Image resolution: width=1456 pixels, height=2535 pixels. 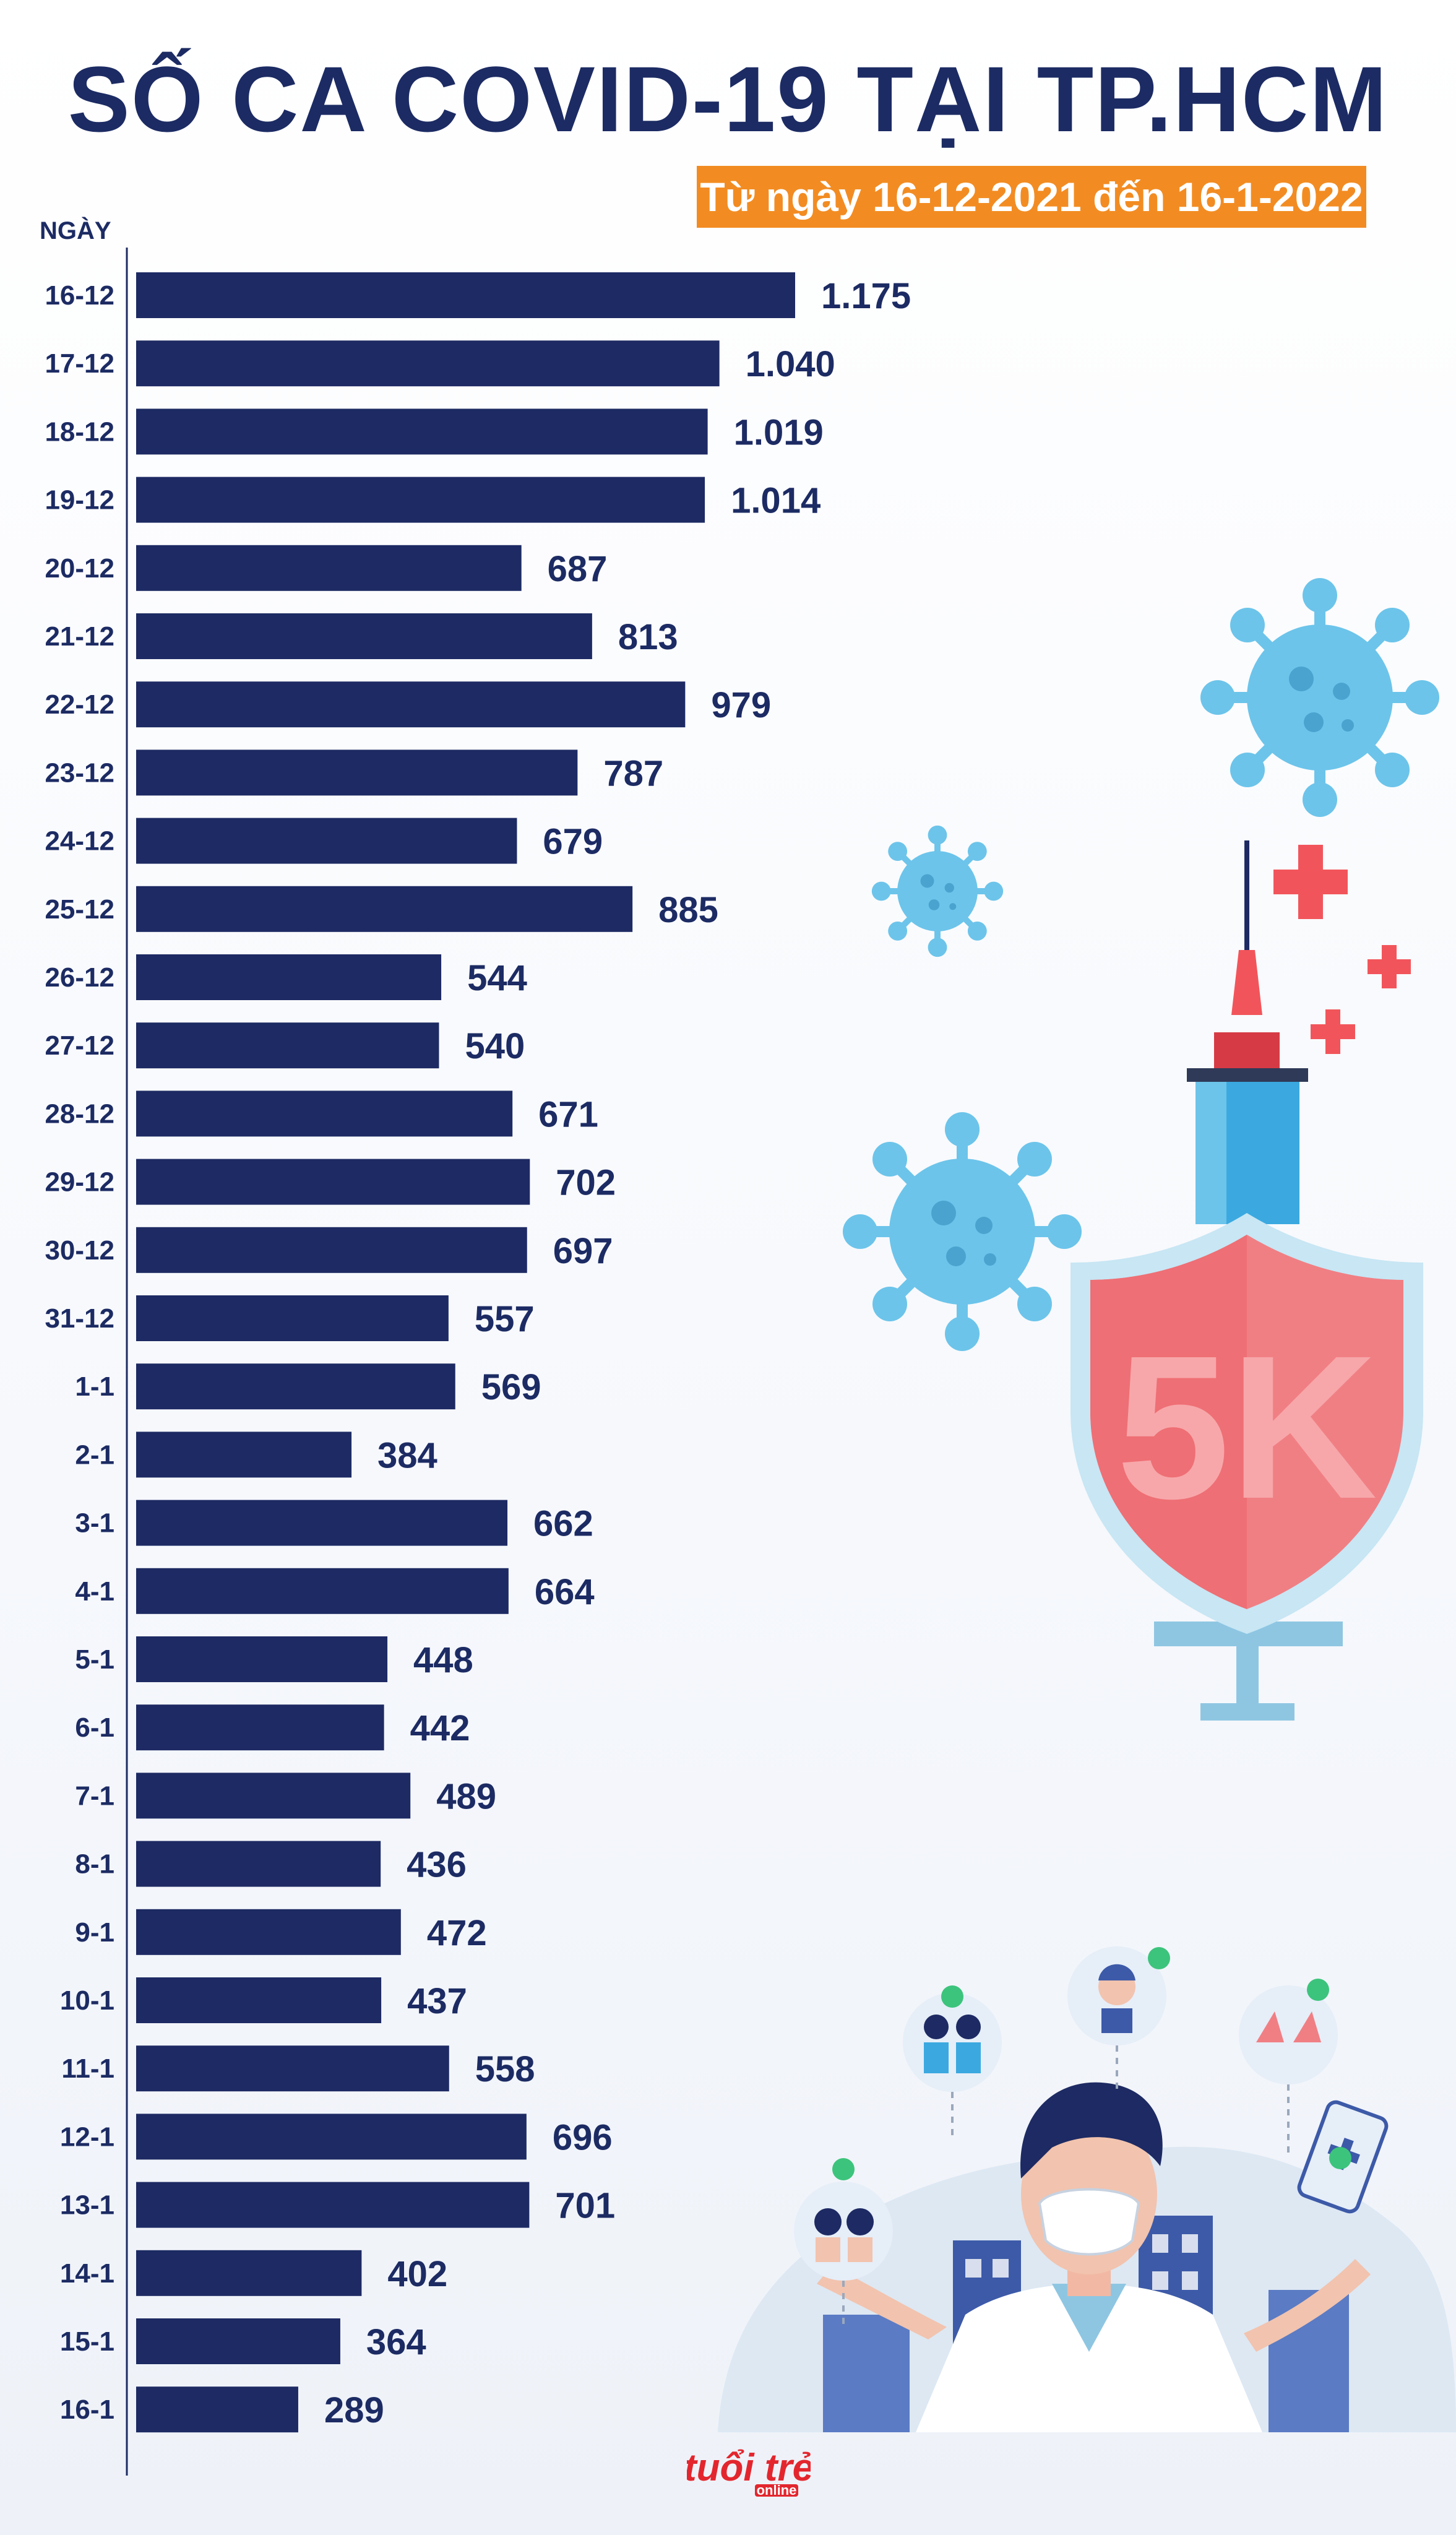 I want to click on data-label: 1.019, so click(x=779, y=432).